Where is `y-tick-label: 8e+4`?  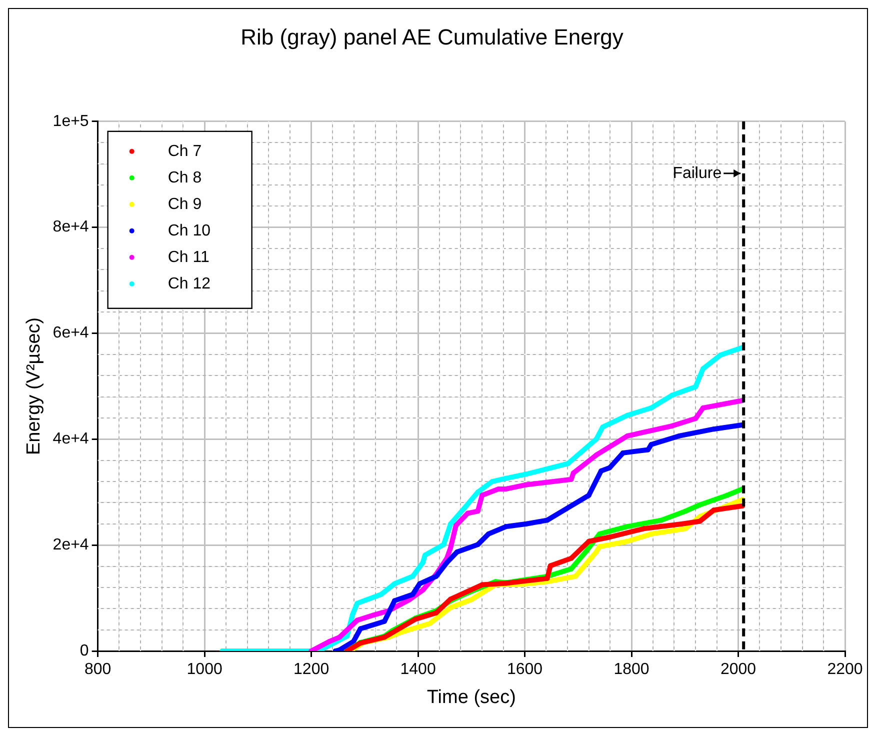 y-tick-label: 8e+4 is located at coordinates (70, 227).